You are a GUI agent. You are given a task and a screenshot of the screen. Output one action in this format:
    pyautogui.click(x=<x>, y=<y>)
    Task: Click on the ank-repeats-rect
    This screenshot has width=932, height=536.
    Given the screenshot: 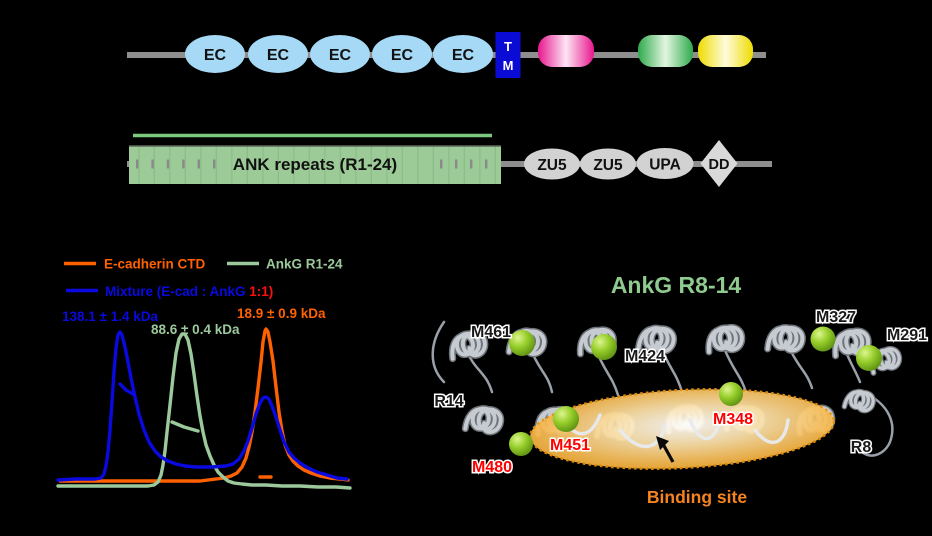 What is the action you would take?
    pyautogui.click(x=315, y=164)
    